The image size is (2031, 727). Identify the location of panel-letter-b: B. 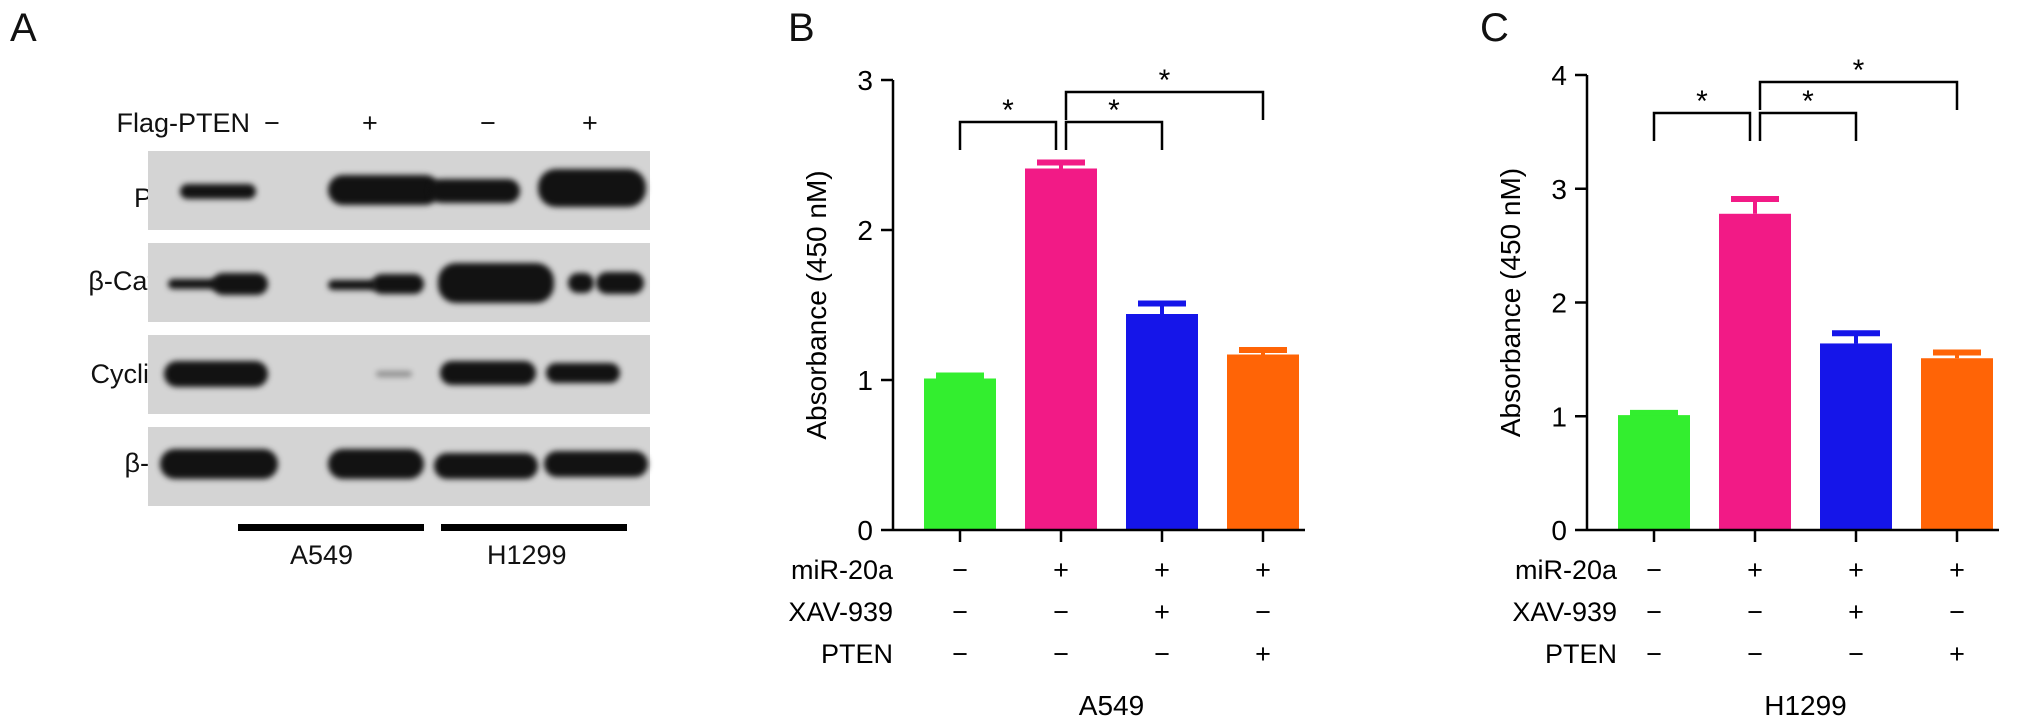
(801, 28).